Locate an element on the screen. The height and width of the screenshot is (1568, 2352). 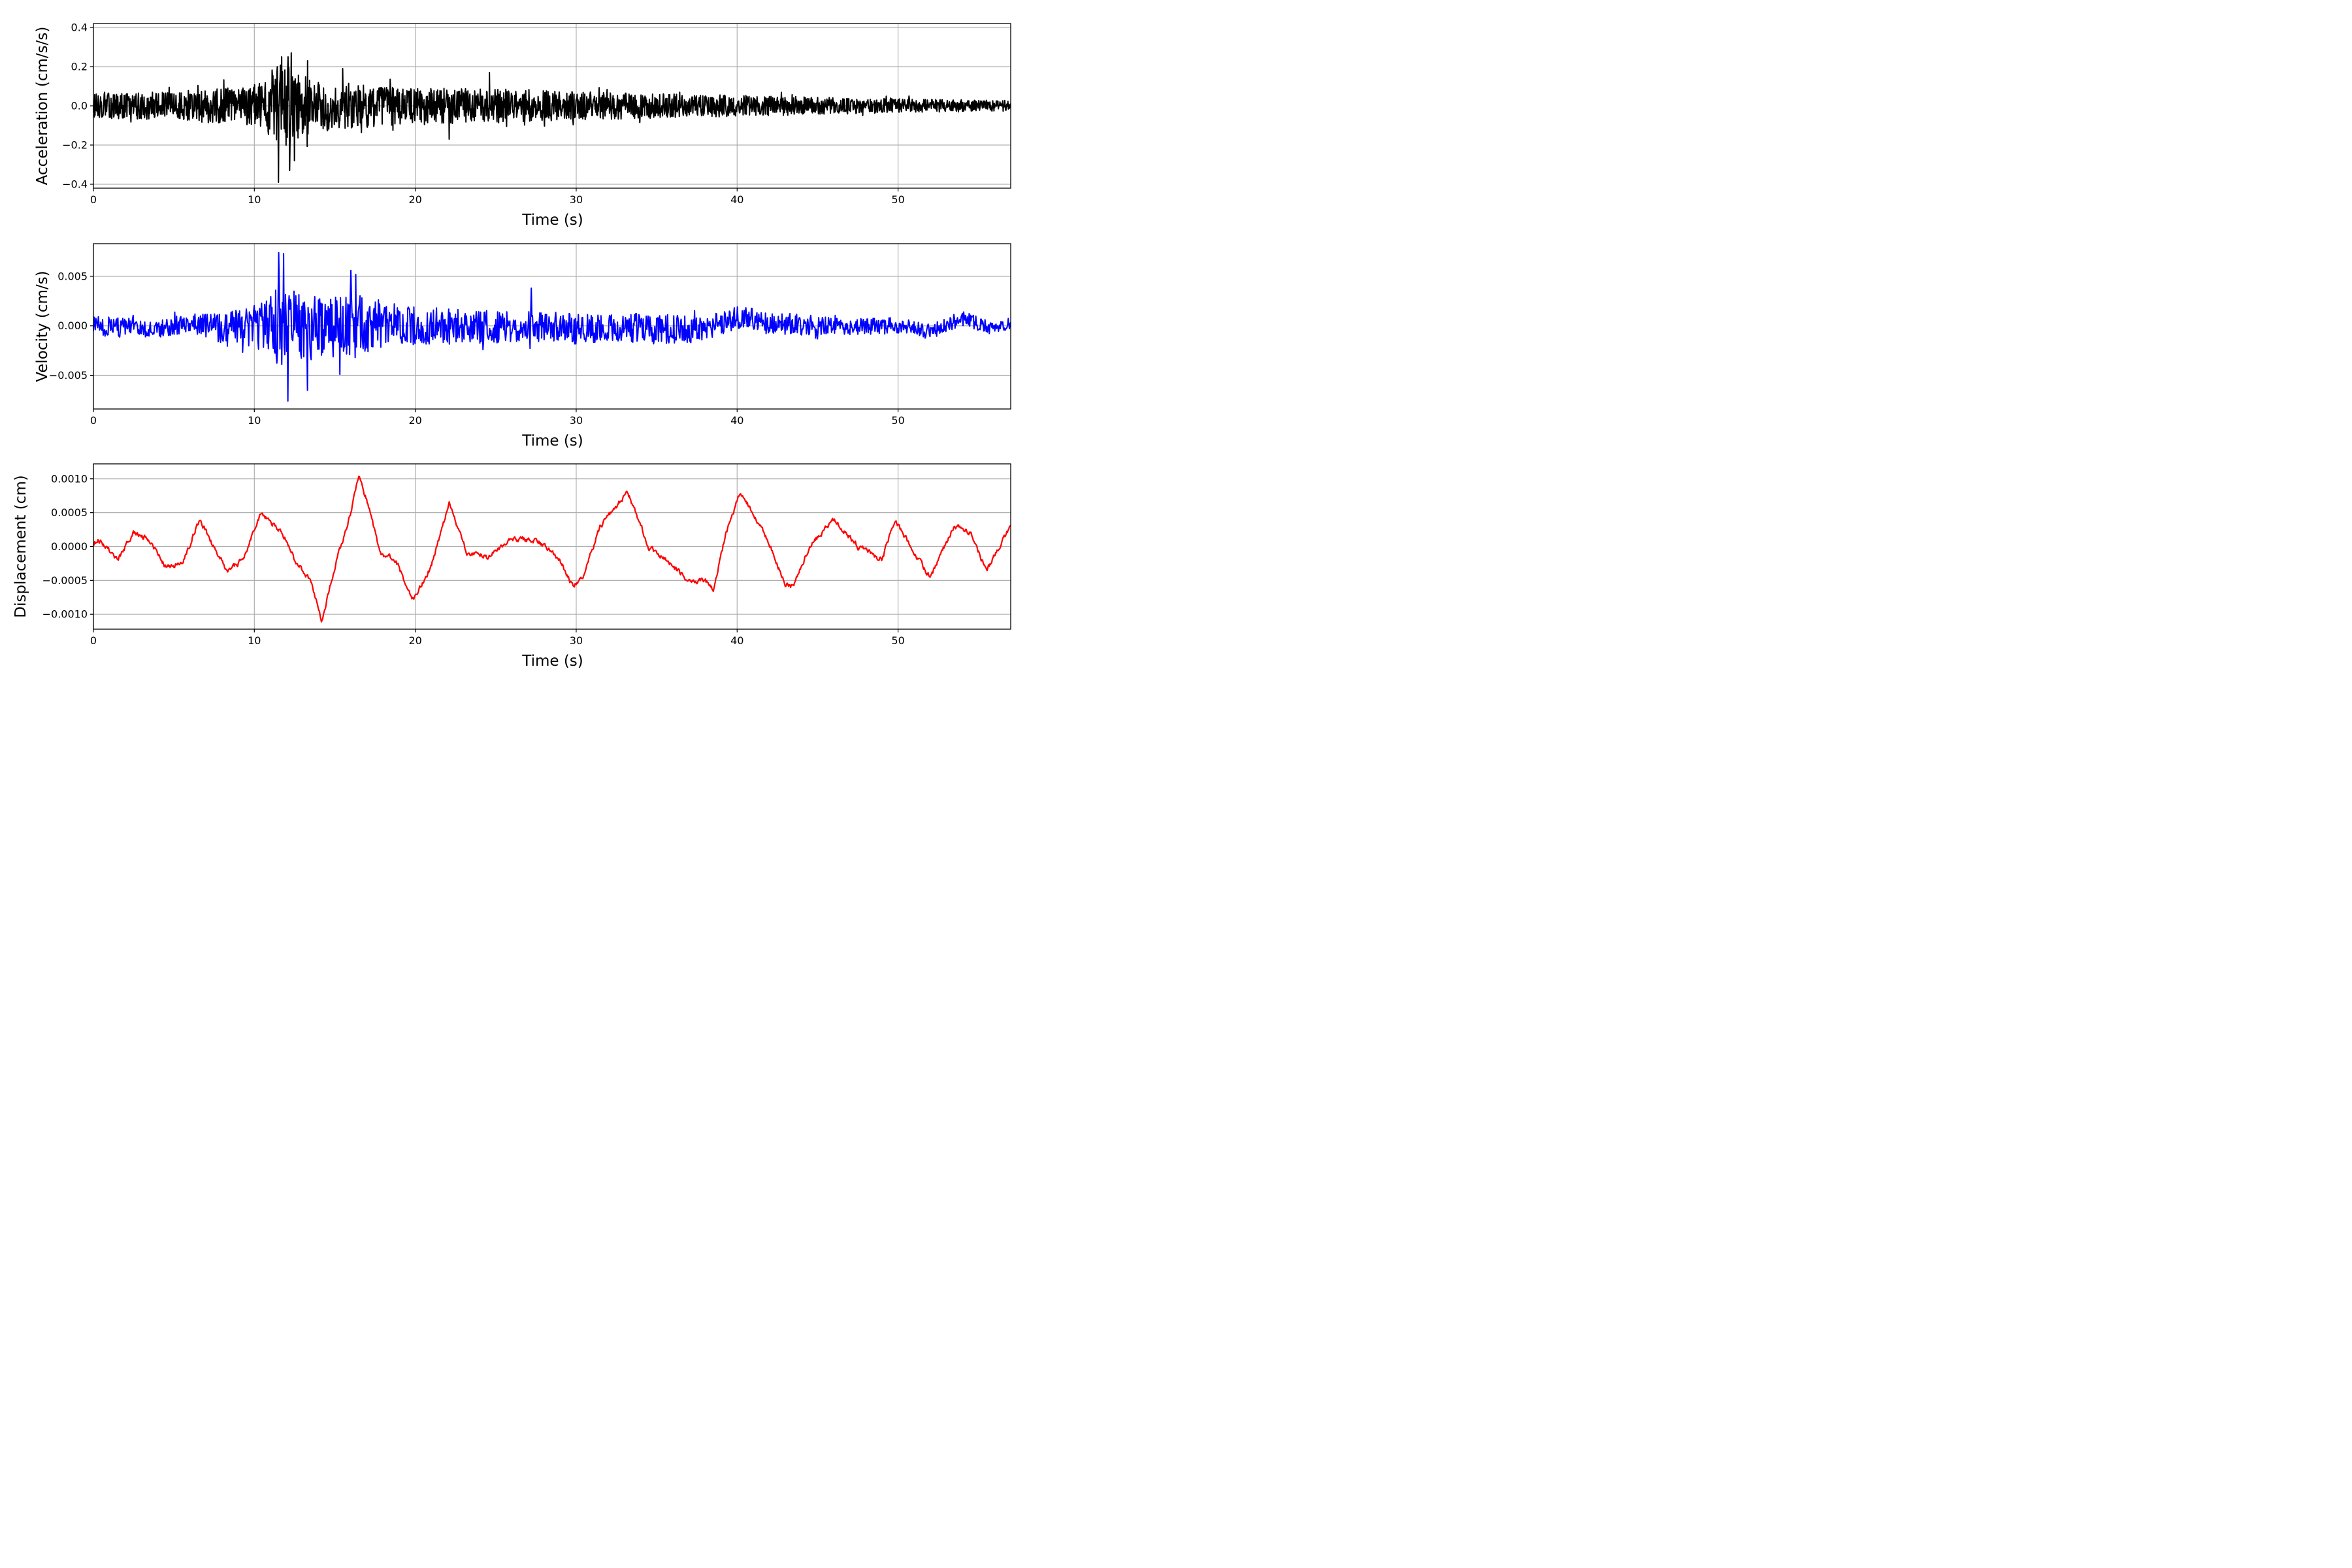
acceleration-x-tick-label: 20 is located at coordinates (414, 199).